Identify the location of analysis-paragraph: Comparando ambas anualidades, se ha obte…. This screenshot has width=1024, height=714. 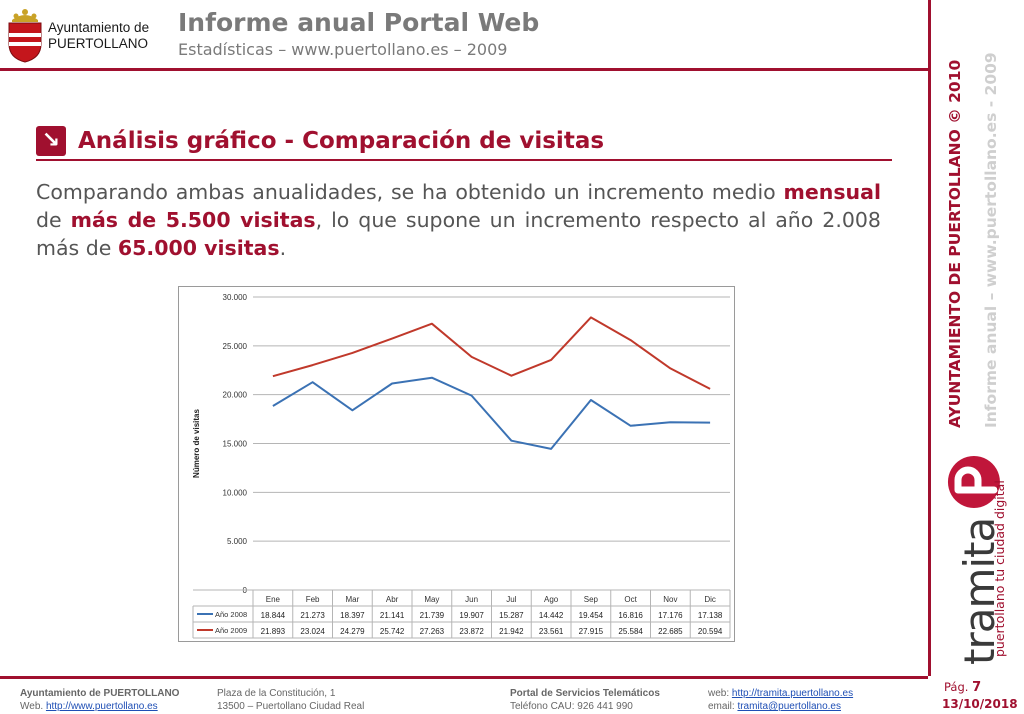
(458, 220).